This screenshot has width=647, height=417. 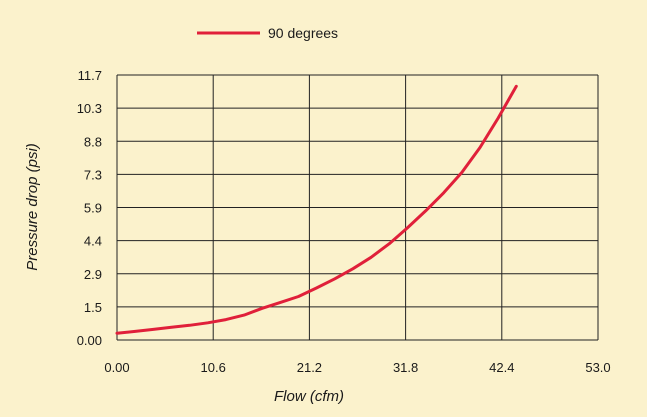 I want to click on x-tick-label: 21.2, so click(x=309, y=367).